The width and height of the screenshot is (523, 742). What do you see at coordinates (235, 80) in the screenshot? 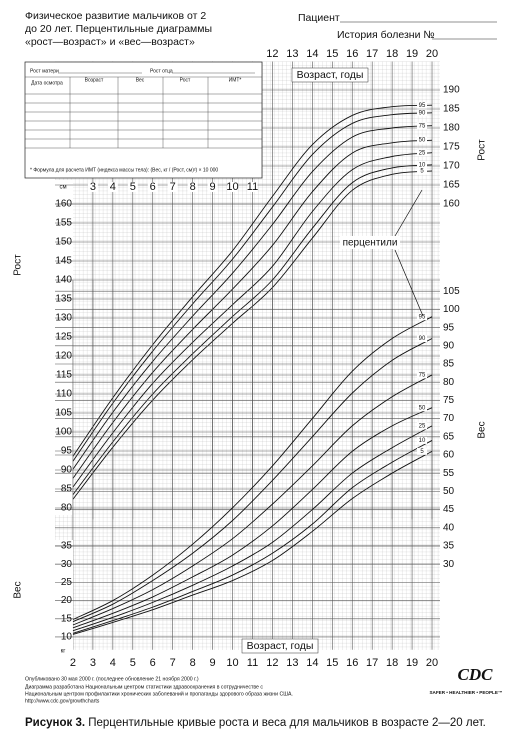
I see `form-column: ИМТ*` at bounding box center [235, 80].